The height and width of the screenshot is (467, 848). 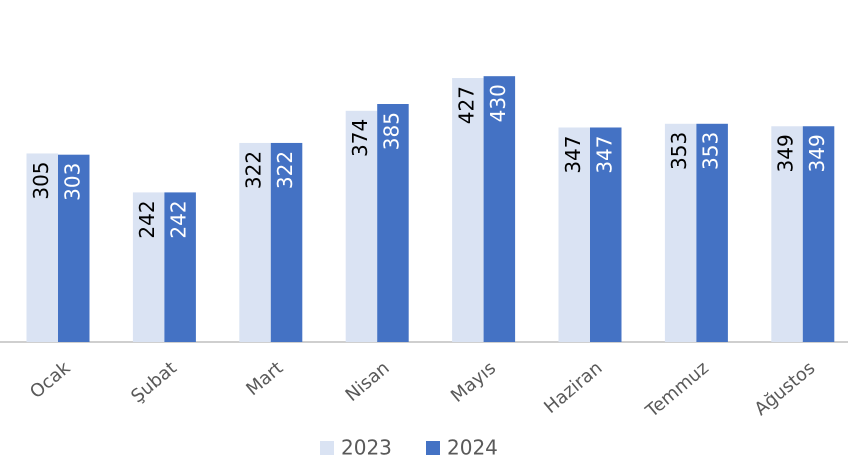 What do you see at coordinates (72, 182) in the screenshot?
I see `data-label: 303` at bounding box center [72, 182].